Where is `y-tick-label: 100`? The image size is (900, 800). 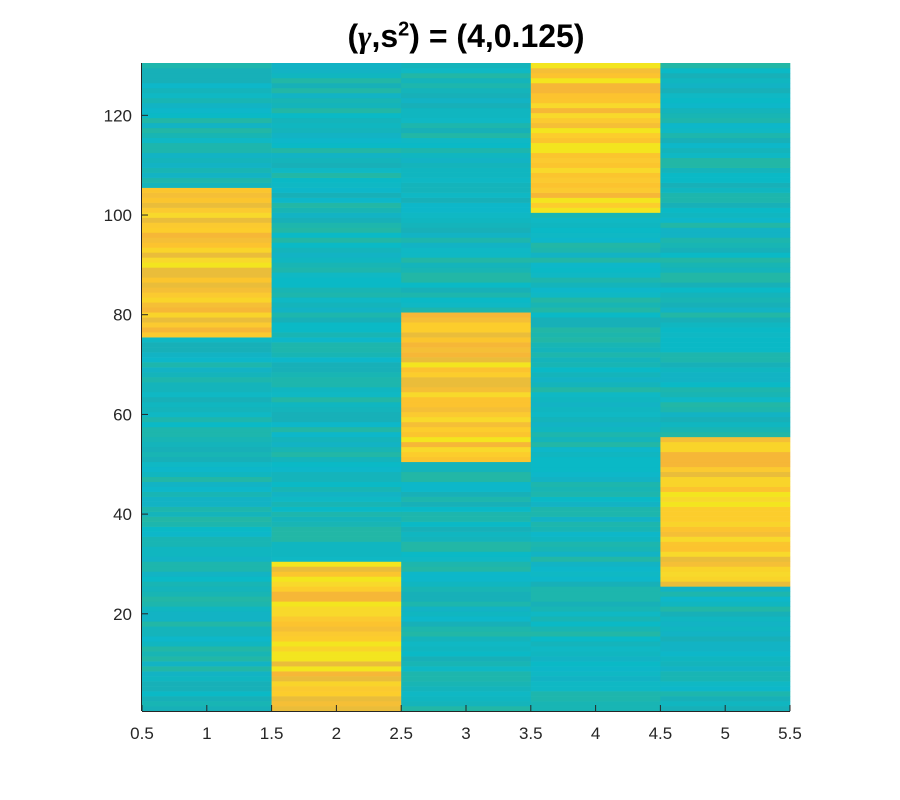
y-tick-label: 100 is located at coordinates (118, 215).